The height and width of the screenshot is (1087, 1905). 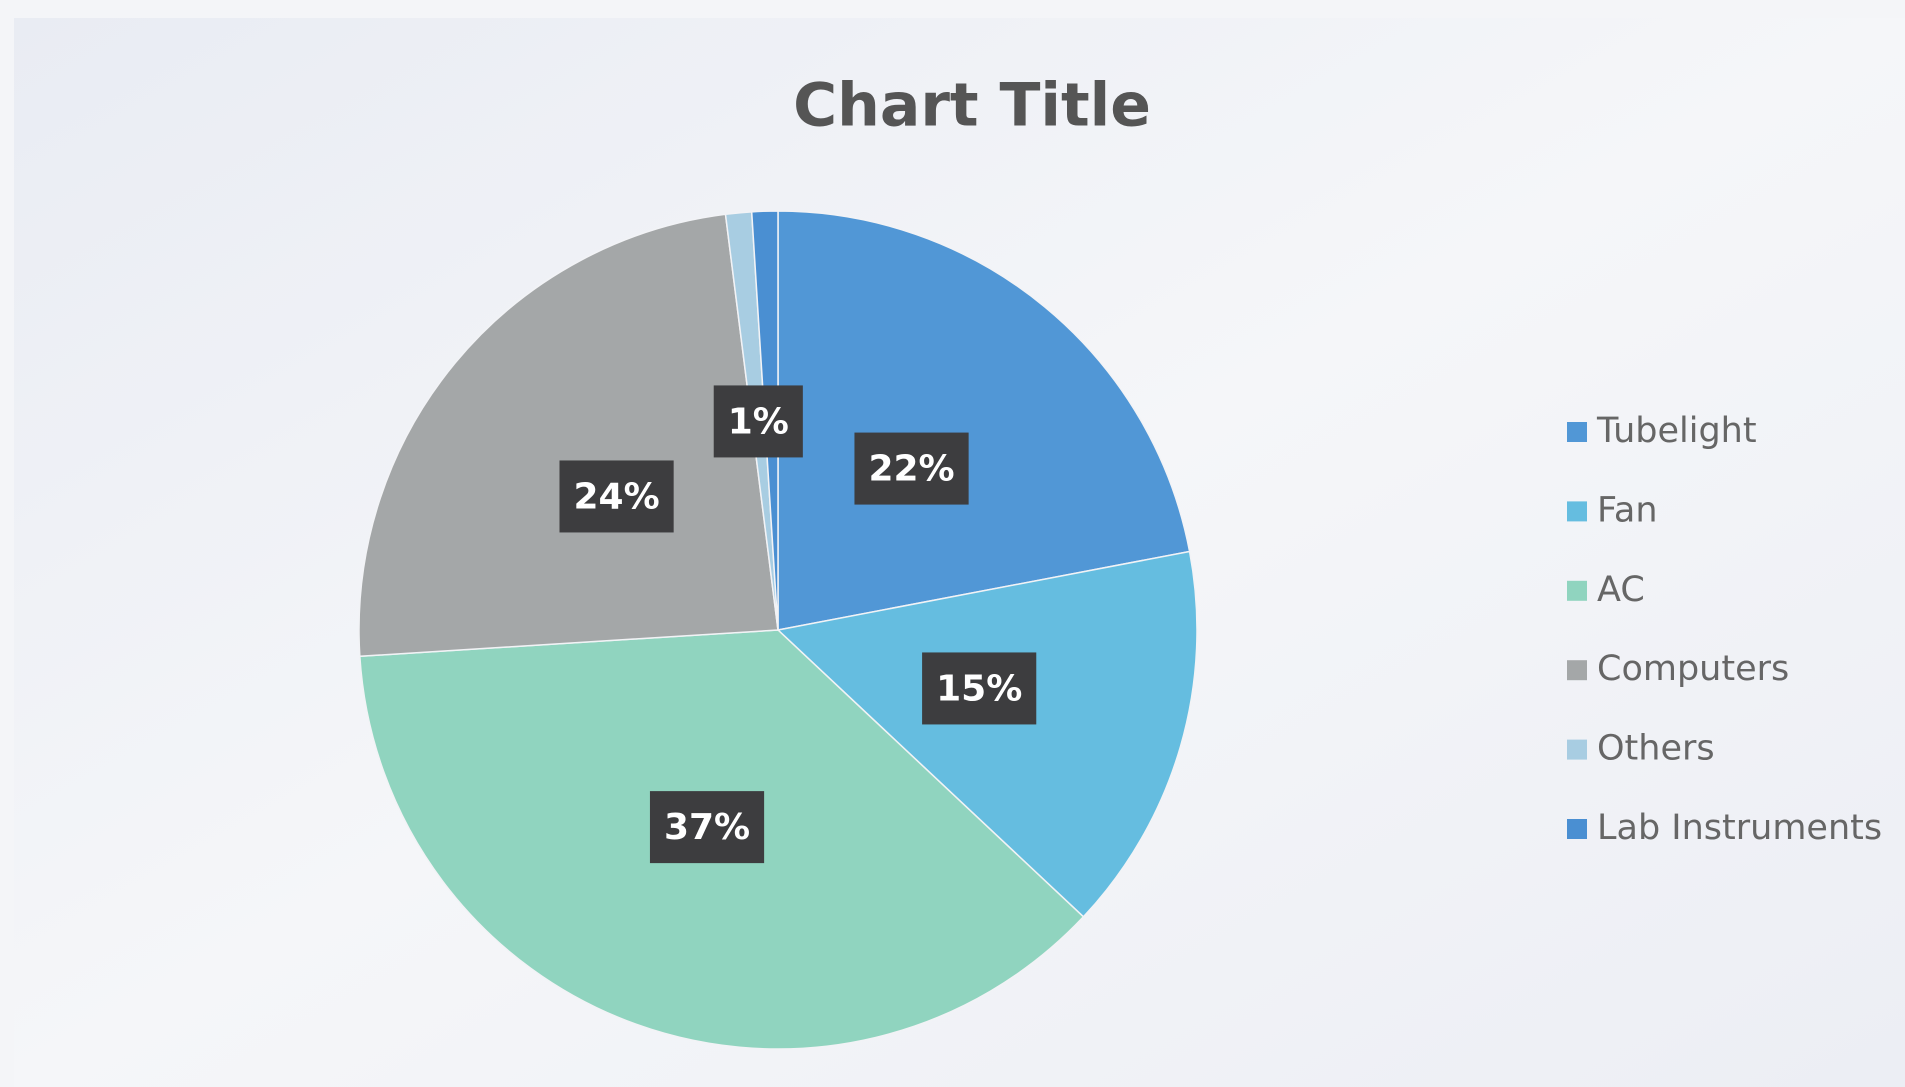 I want to click on data-label: 15%, so click(x=979, y=688).